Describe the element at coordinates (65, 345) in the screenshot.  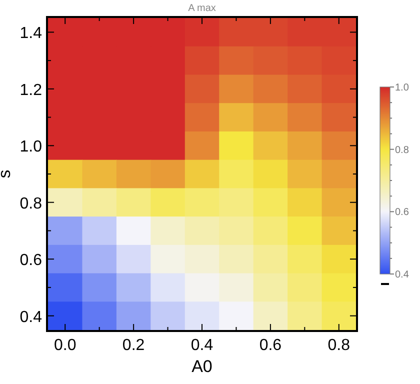
I see `x-tick-label: 0.0` at that location.